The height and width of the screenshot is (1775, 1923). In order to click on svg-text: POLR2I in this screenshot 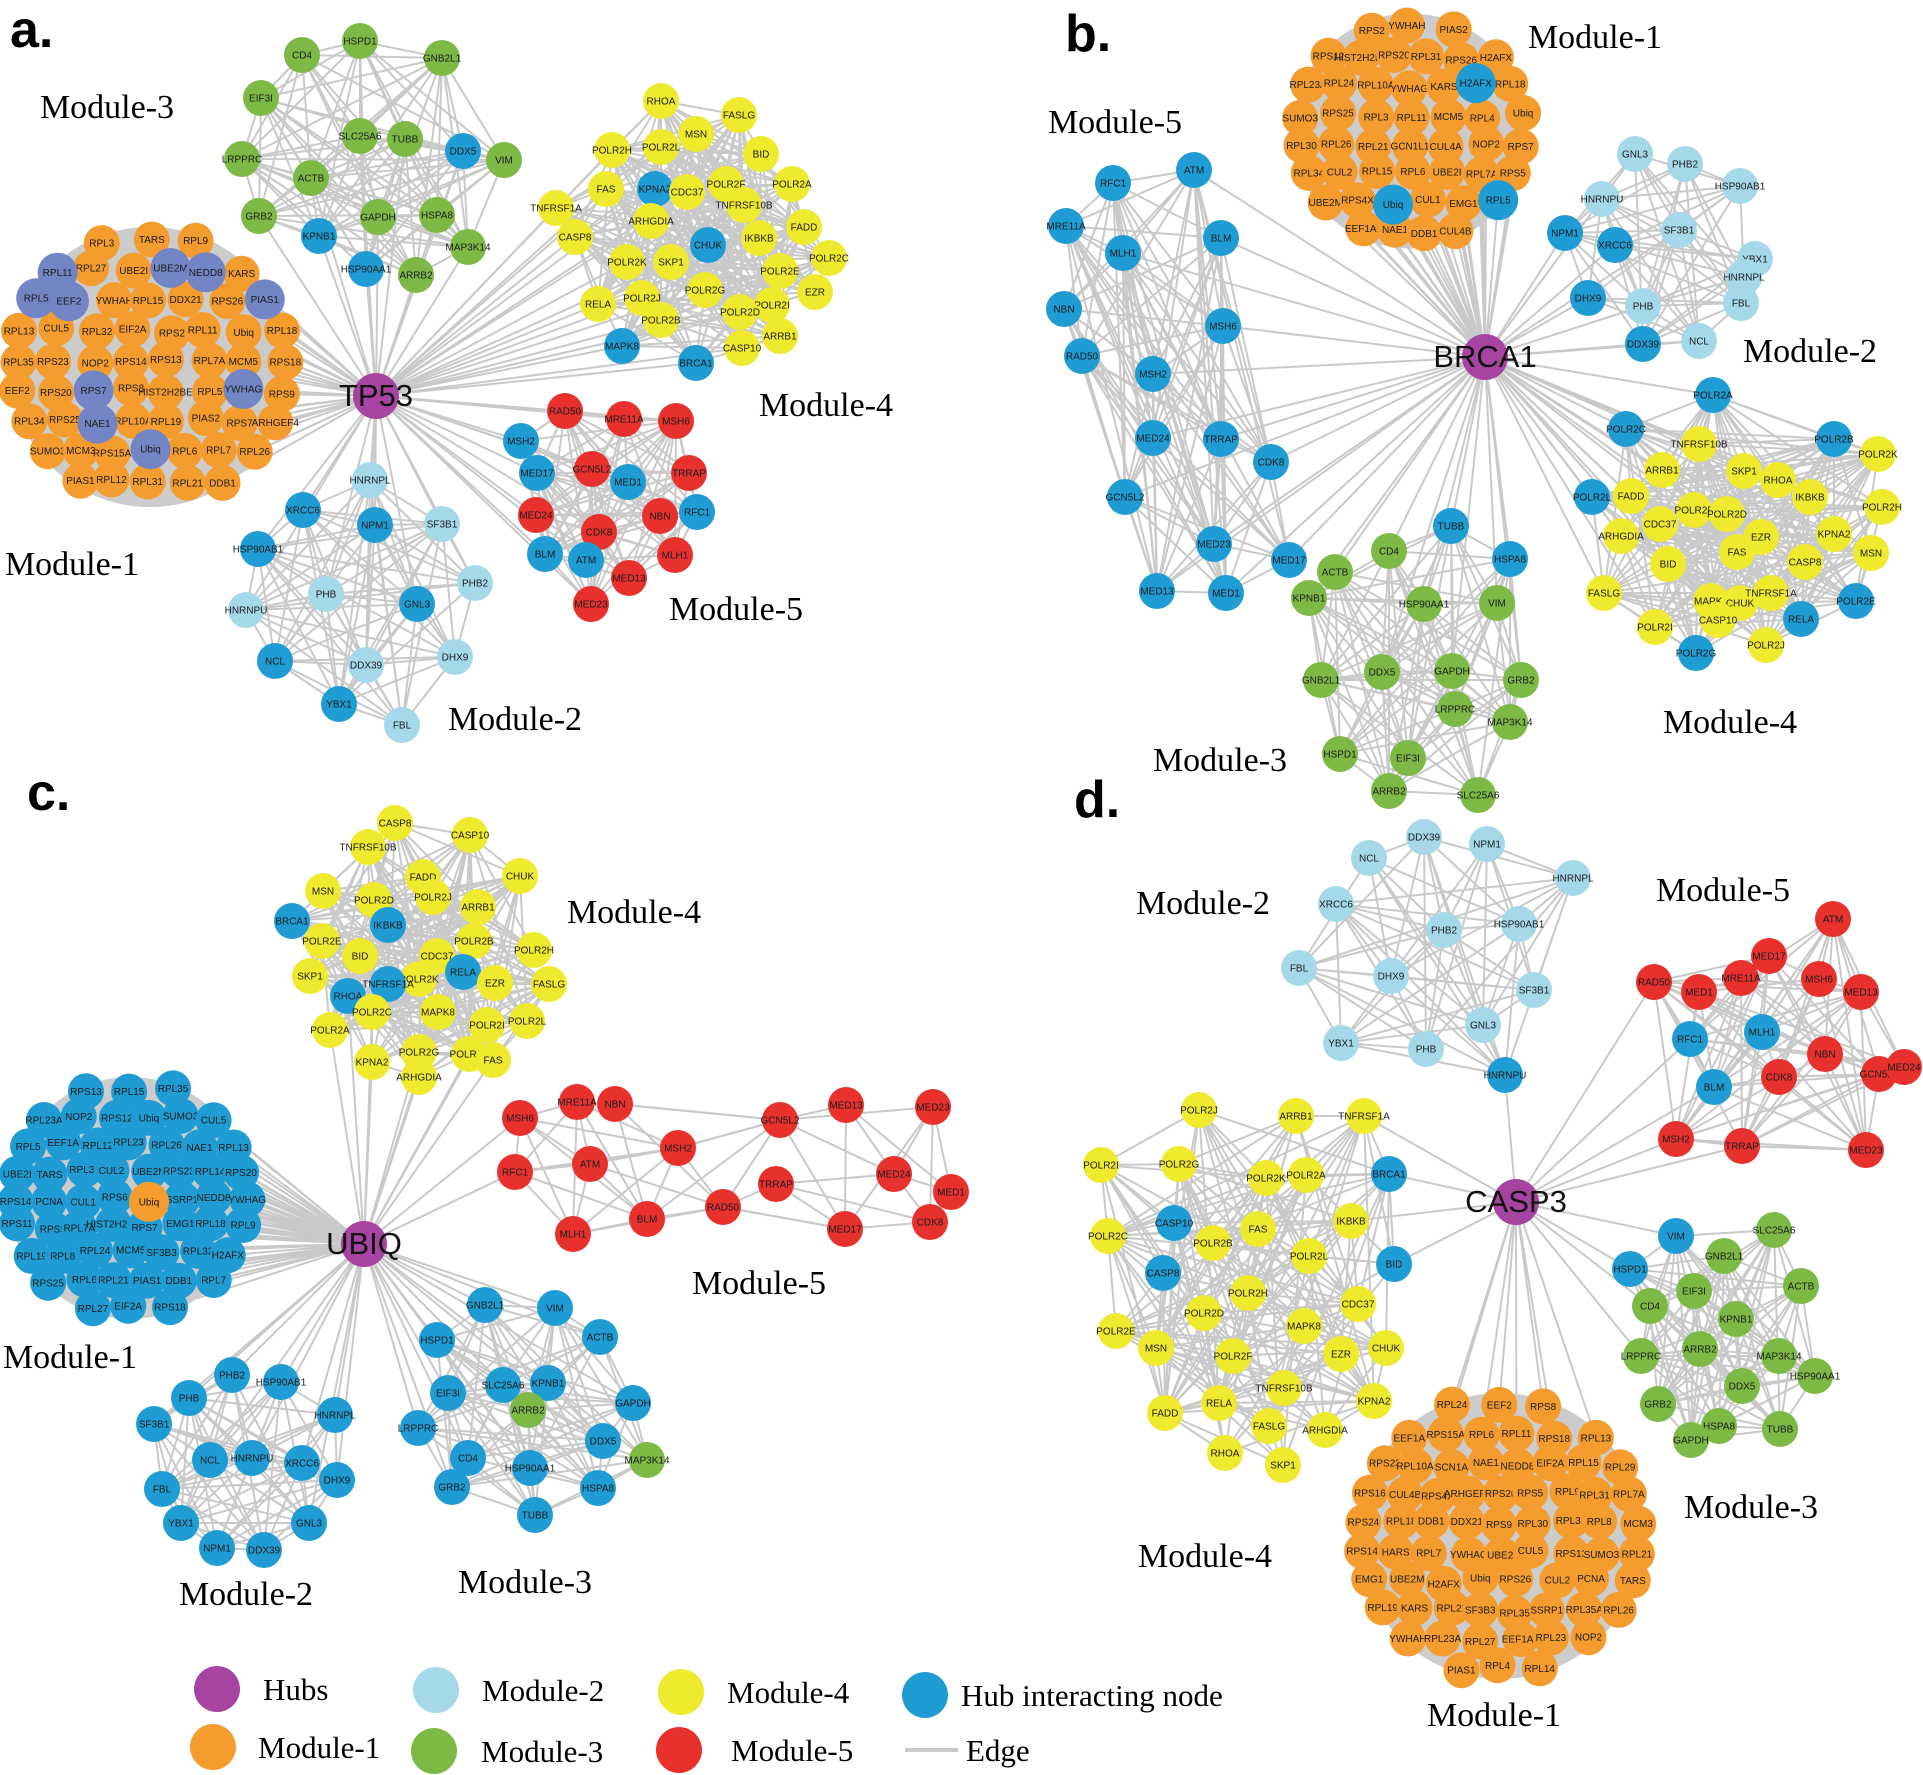, I will do `click(1101, 1166)`.